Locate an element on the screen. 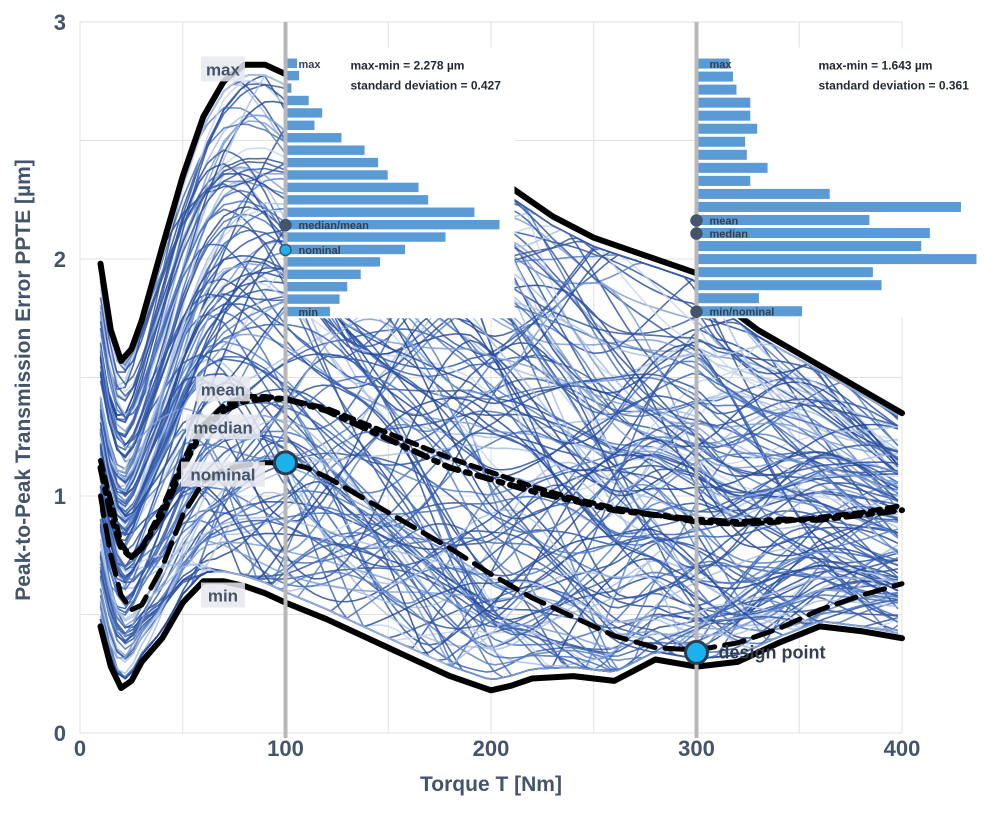  point-markers: design point is located at coordinates (549, 557).